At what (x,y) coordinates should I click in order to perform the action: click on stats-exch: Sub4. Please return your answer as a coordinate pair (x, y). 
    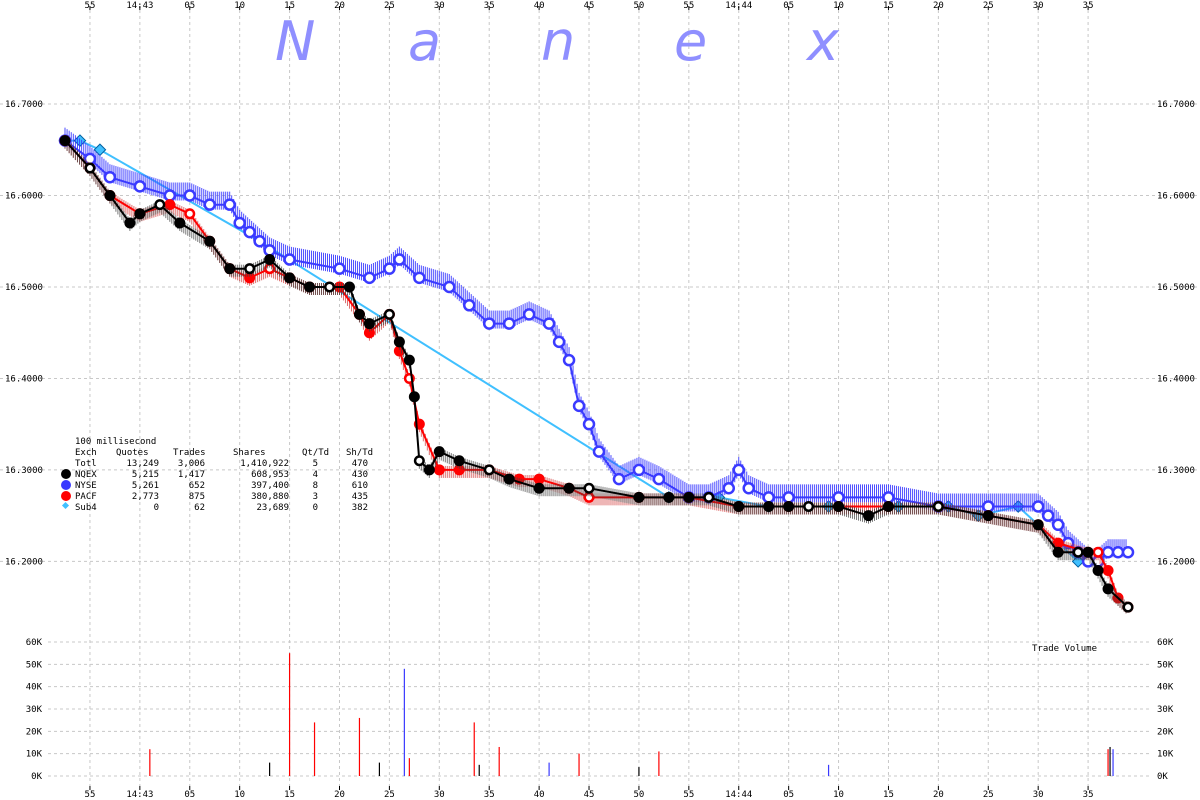
    Looking at the image, I should click on (86, 508).